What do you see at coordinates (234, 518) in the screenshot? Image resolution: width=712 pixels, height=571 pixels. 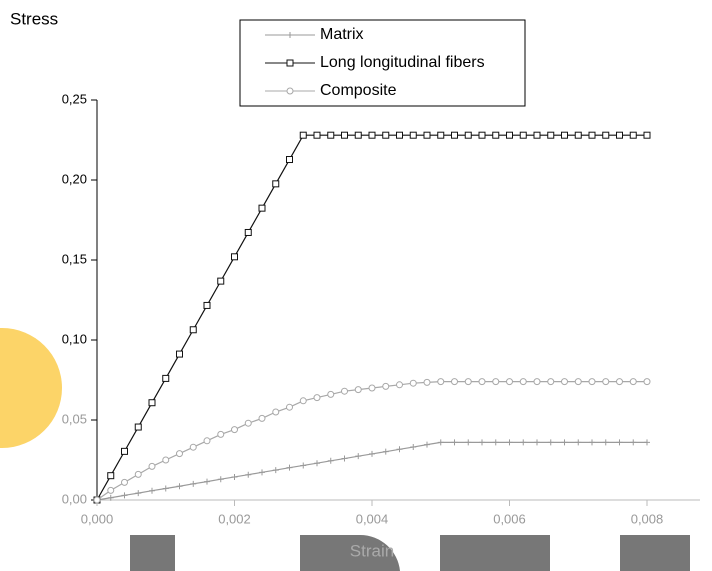 I see `x-tick-label: 0,002` at bounding box center [234, 518].